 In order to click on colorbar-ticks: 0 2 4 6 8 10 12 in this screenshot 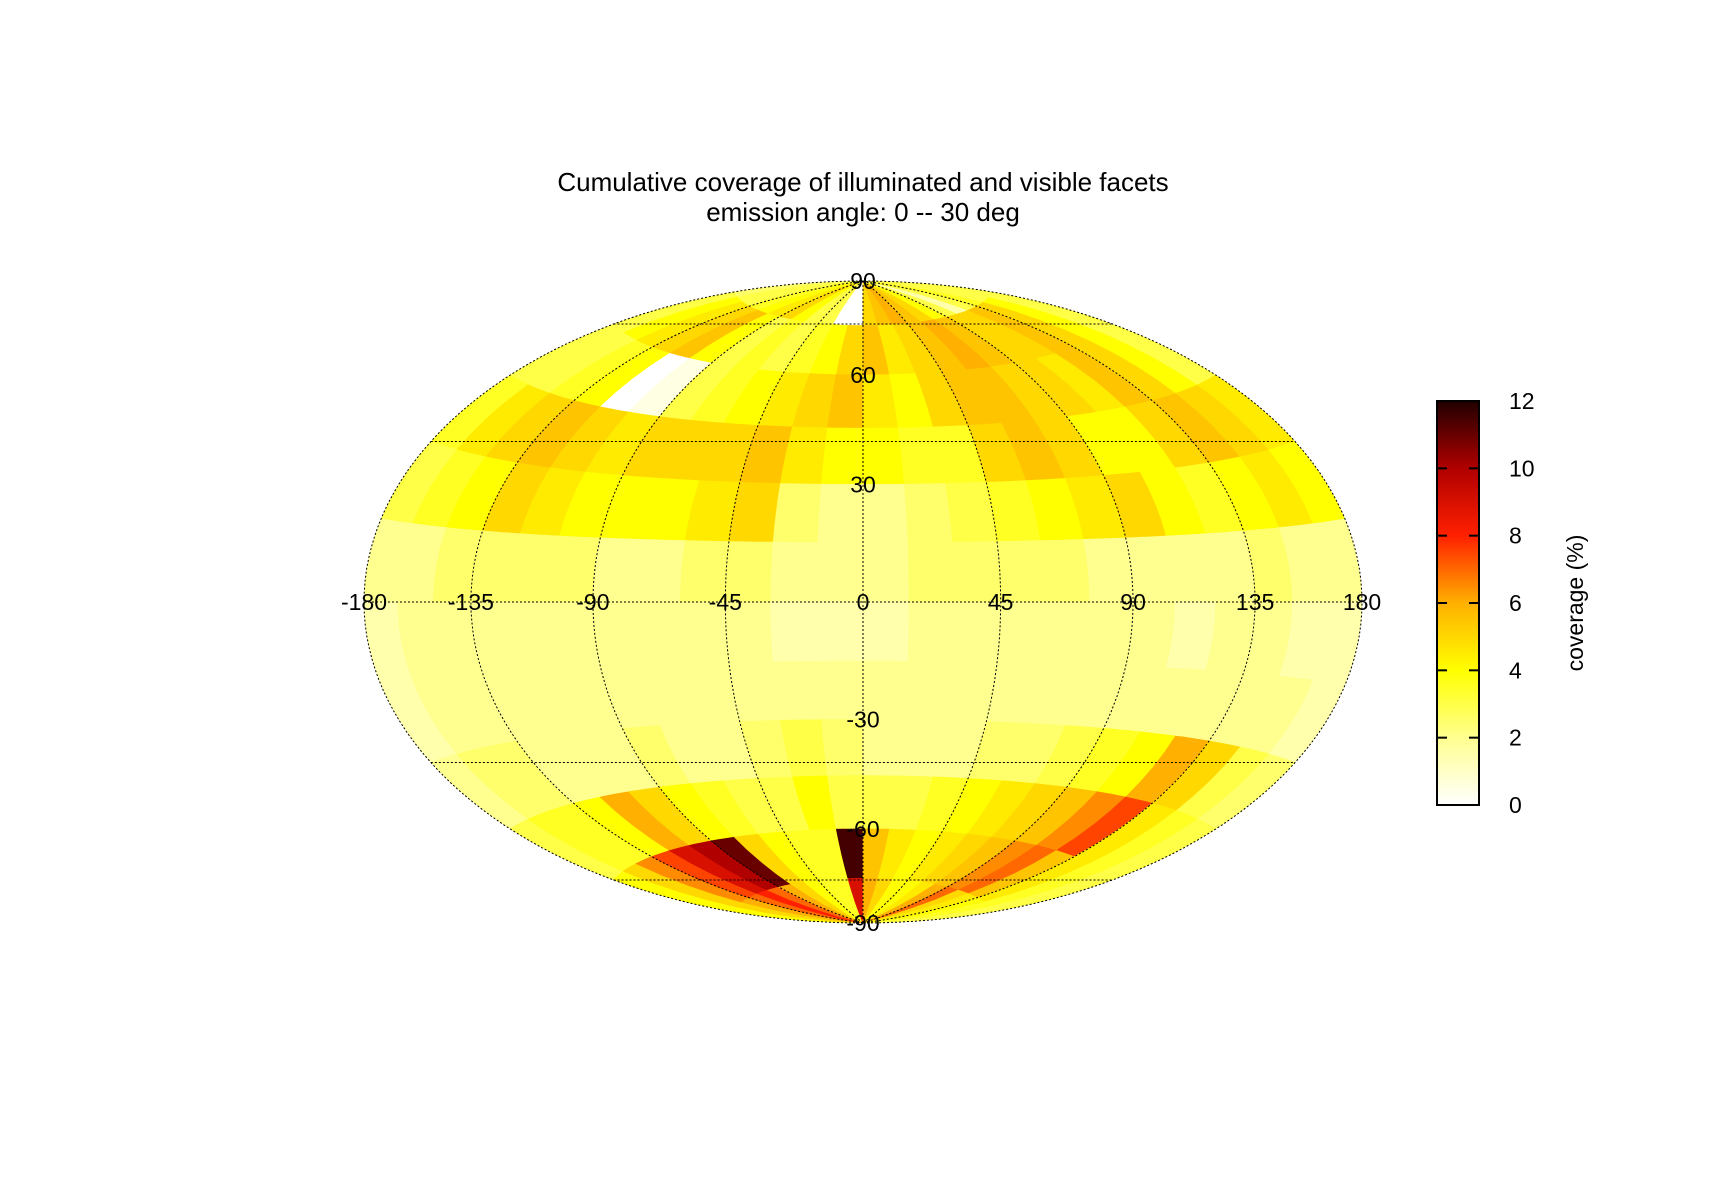, I will do `click(1486, 603)`.